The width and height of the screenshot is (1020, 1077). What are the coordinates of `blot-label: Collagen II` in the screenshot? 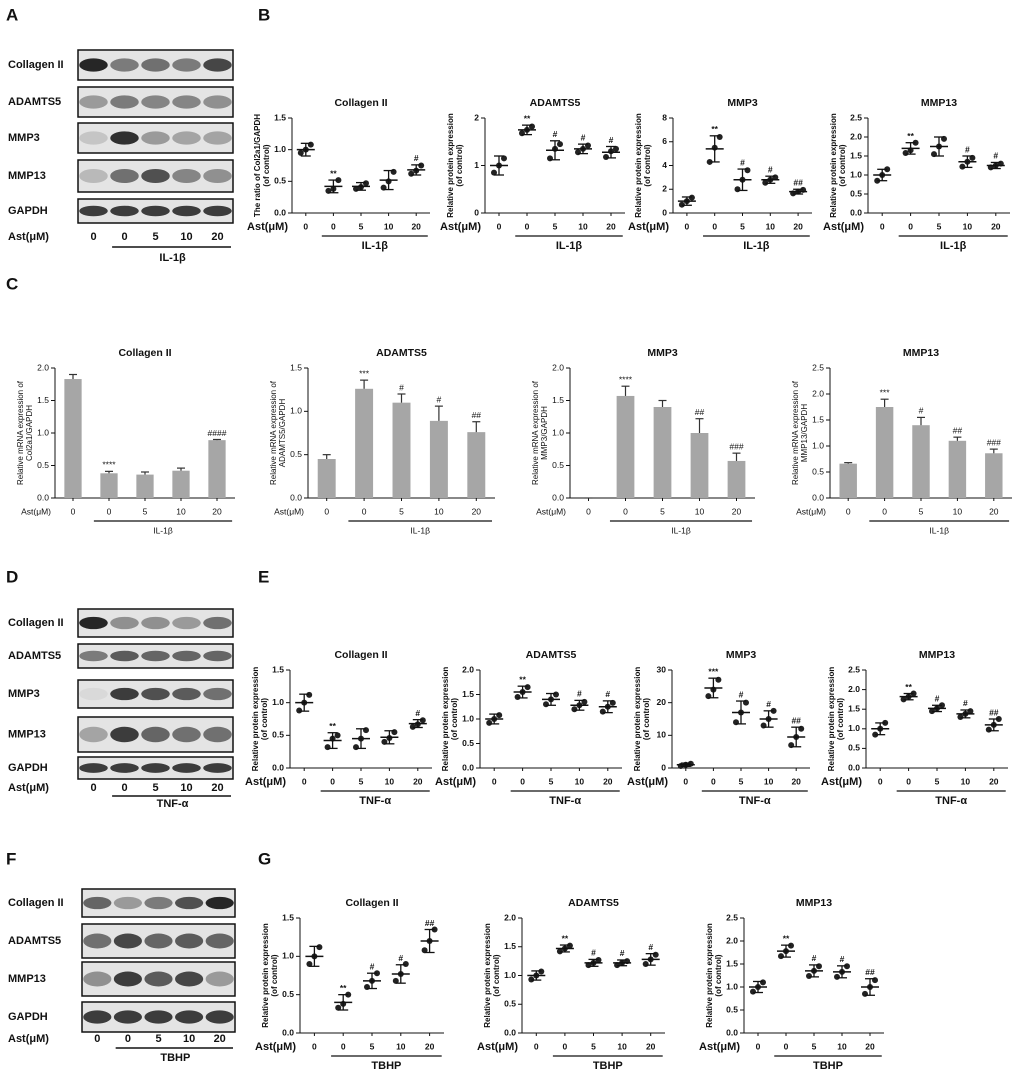 It's located at (36, 65).